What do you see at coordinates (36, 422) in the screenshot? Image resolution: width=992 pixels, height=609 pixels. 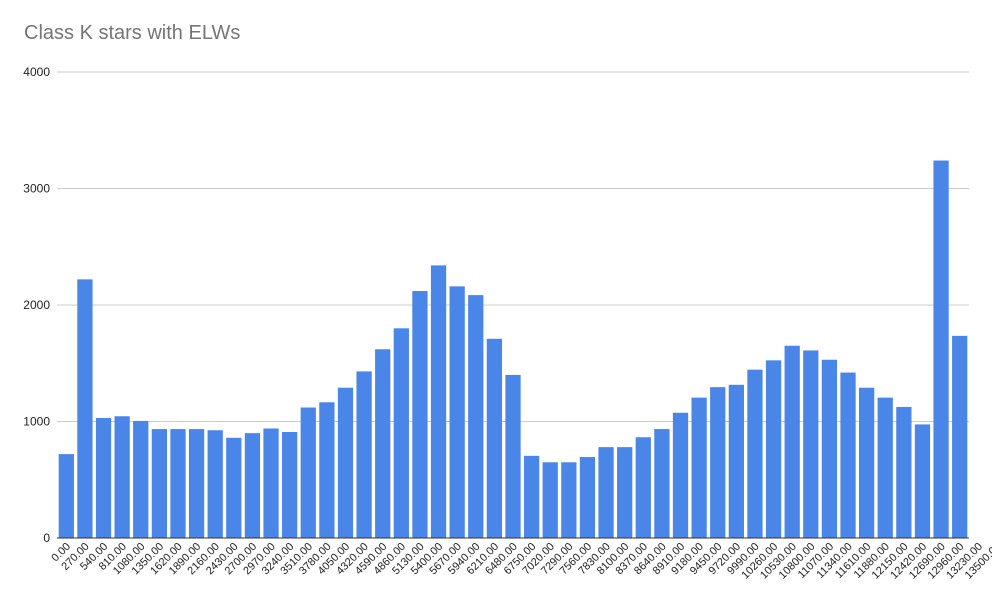 I see `y-tick-label: 1000` at bounding box center [36, 422].